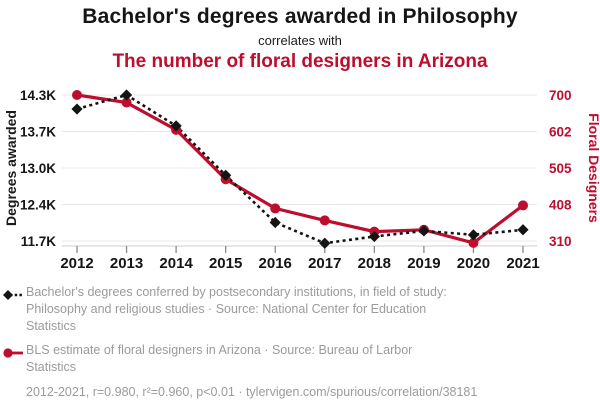 Image resolution: width=600 pixels, height=408 pixels. What do you see at coordinates (39, 241) in the screenshot?
I see `left-tick-label: 11.7K` at bounding box center [39, 241].